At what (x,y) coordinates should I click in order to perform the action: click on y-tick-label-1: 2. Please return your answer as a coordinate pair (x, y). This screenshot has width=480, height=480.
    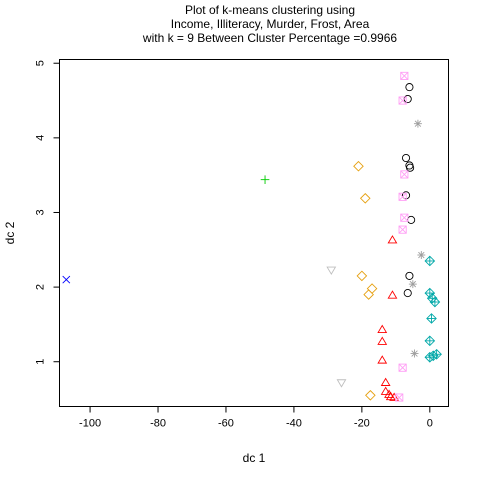
    Looking at the image, I should click on (41, 287).